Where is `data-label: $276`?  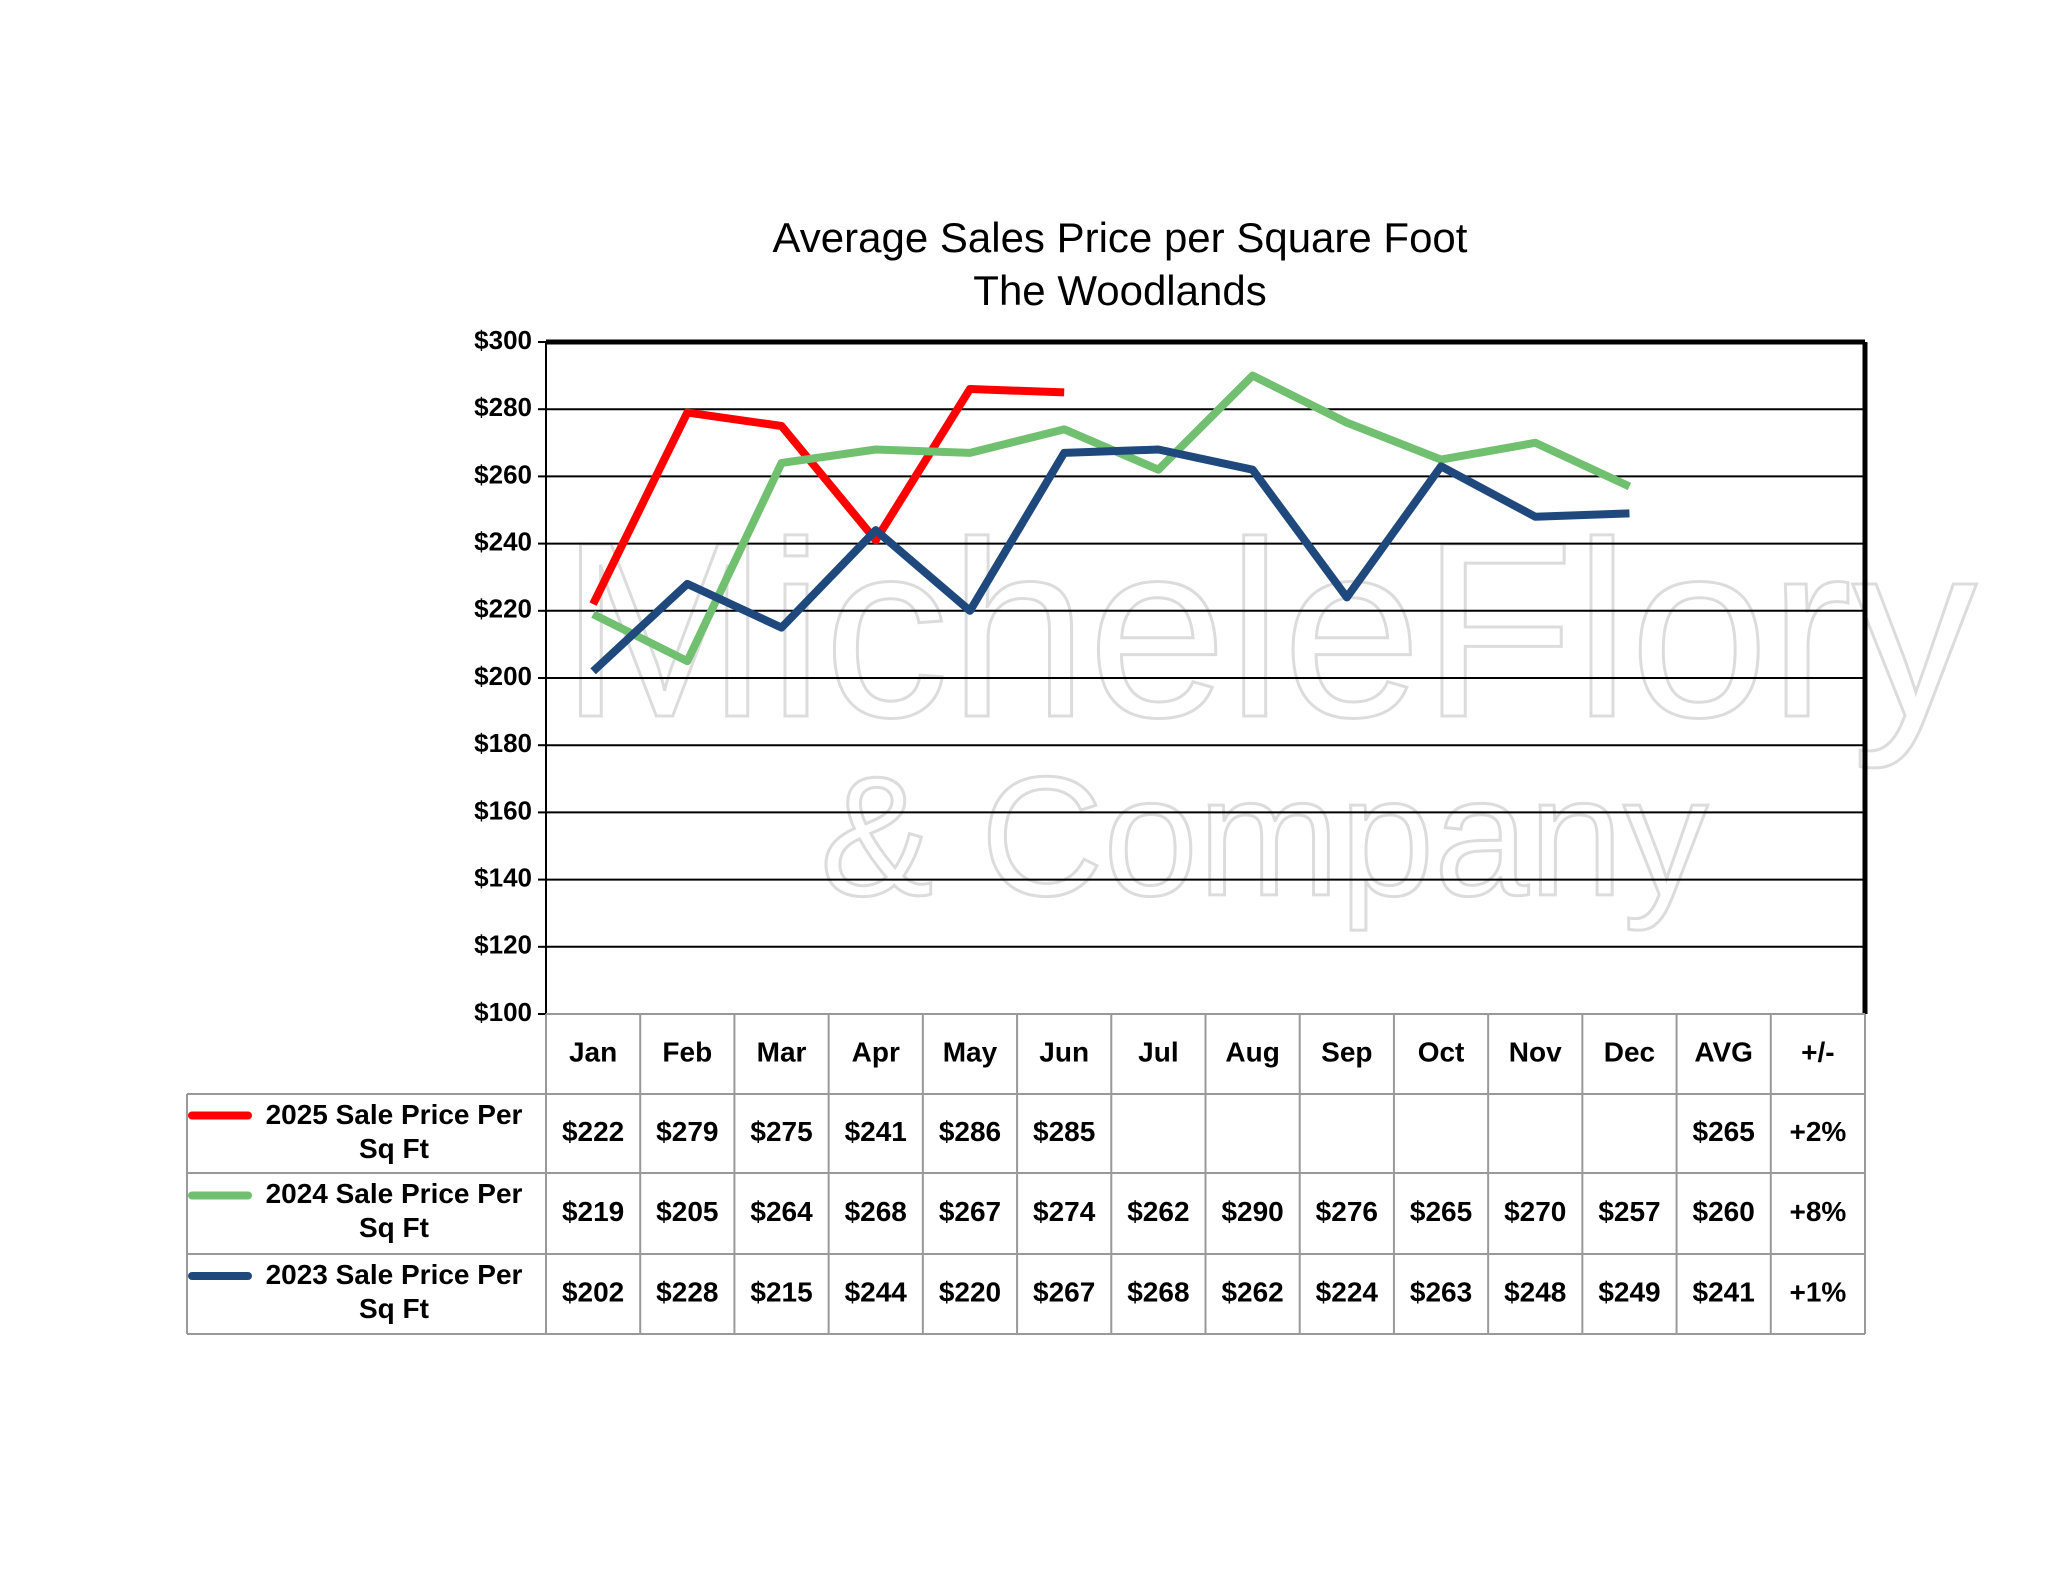 data-label: $276 is located at coordinates (1347, 1211).